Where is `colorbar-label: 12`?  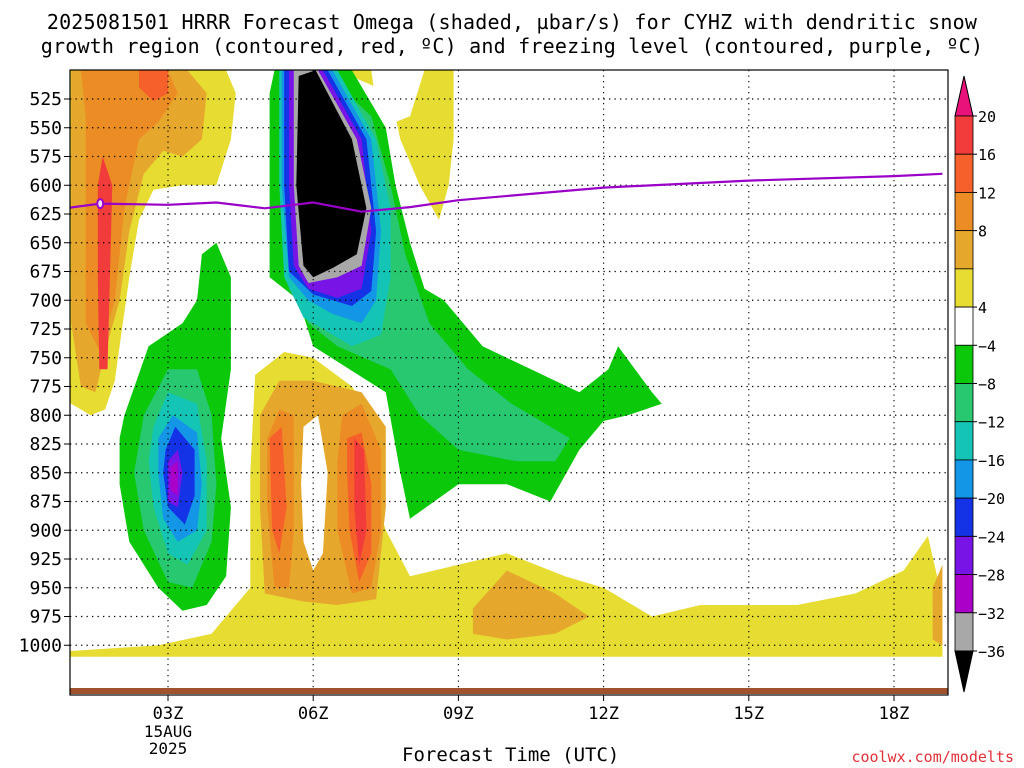 colorbar-label: 12 is located at coordinates (987, 193).